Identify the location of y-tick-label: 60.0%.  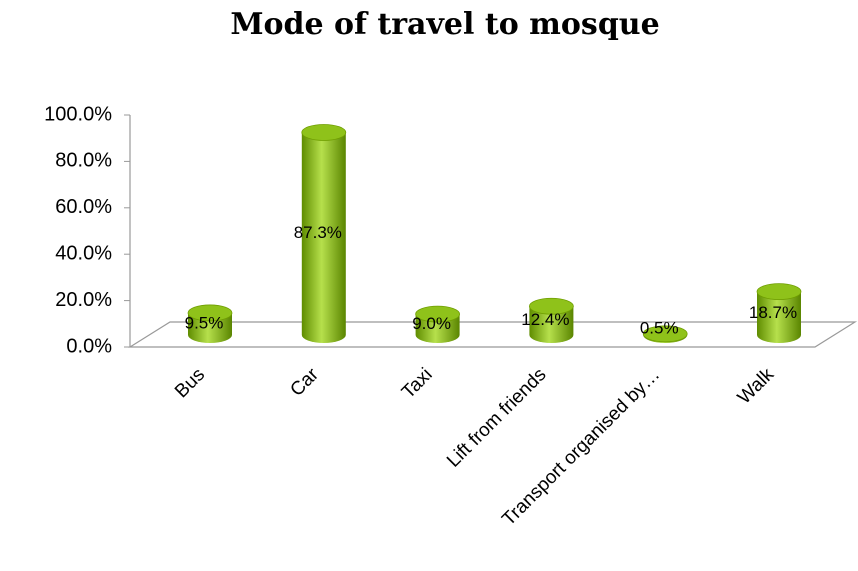
(83, 207).